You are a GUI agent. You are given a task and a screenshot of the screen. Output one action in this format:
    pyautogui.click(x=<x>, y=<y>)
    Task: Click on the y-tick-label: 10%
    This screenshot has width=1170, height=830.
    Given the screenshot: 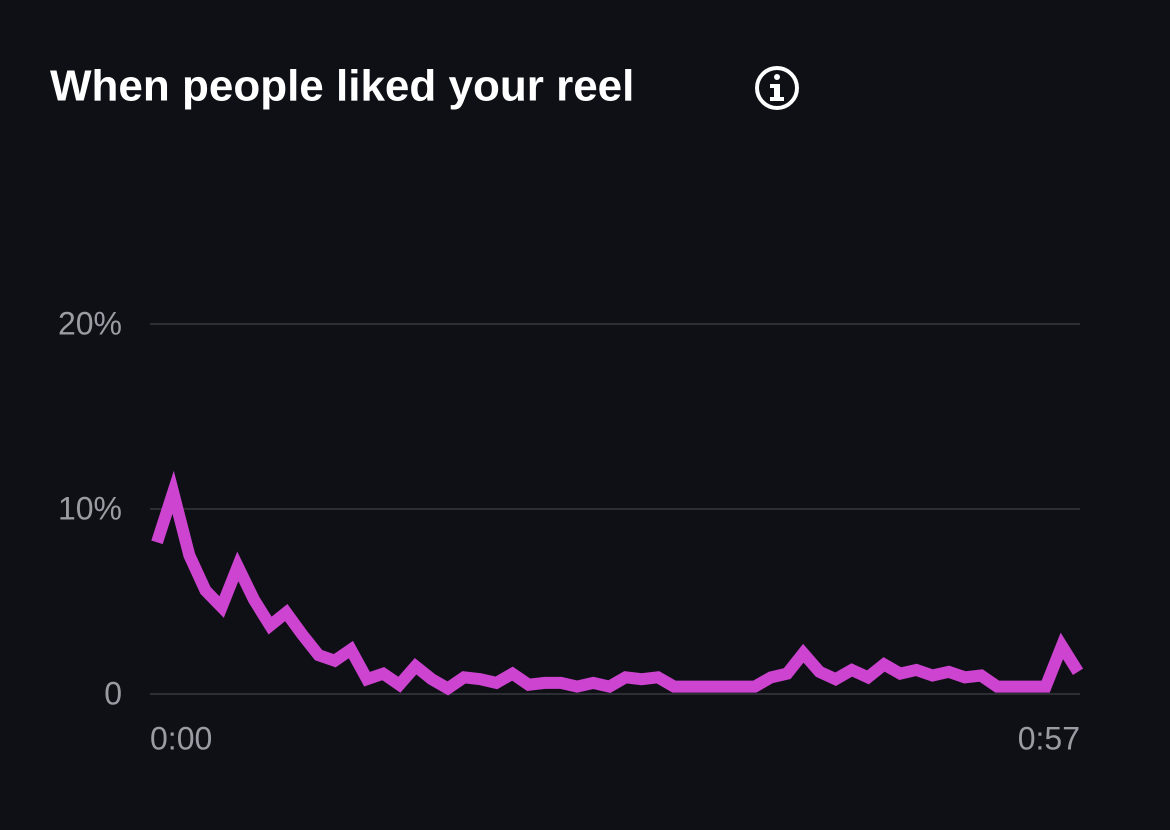 What is the action you would take?
    pyautogui.click(x=90, y=508)
    